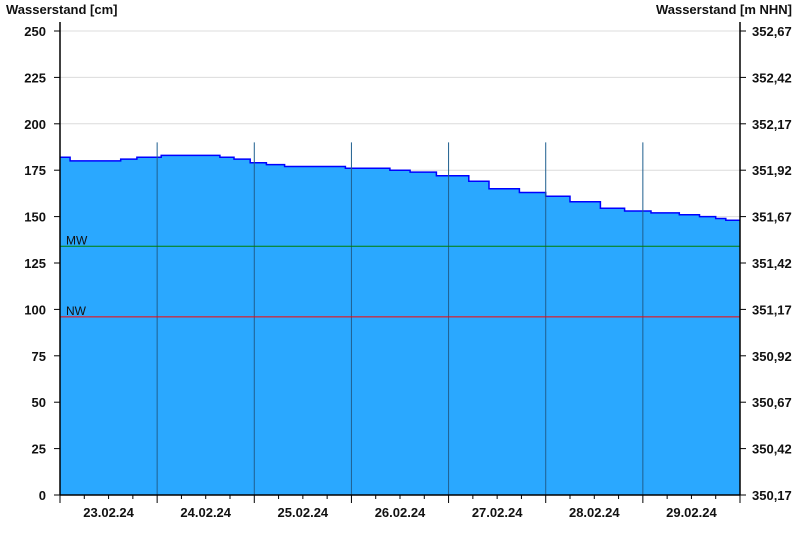 The width and height of the screenshot is (800, 555). What do you see at coordinates (39, 402) in the screenshot?
I see `y-tick-label-left: 50` at bounding box center [39, 402].